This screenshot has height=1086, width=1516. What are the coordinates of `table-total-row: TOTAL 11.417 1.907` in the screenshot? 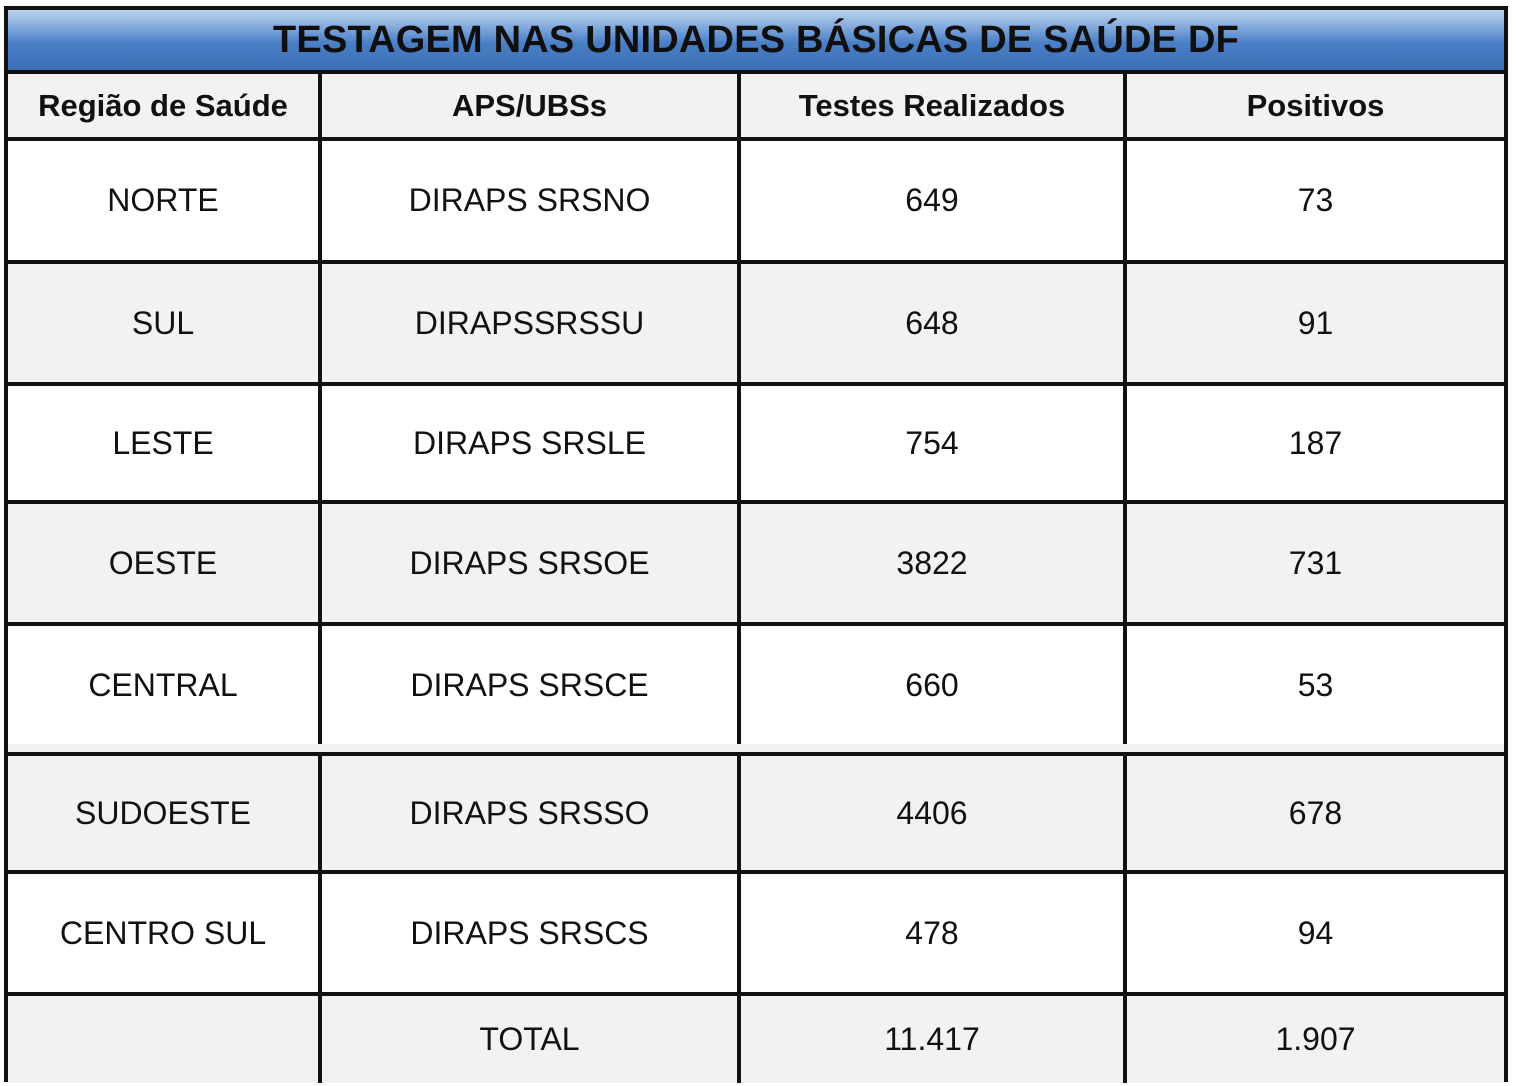 It's located at (756, 1039).